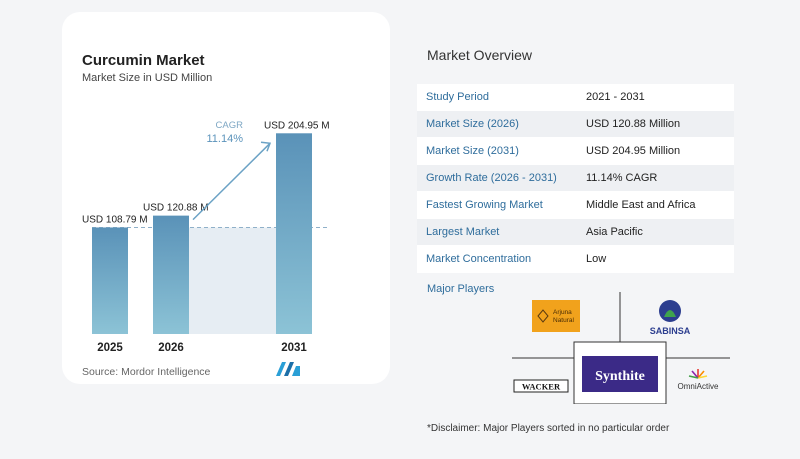 The image size is (800, 459). What do you see at coordinates (641, 205) in the screenshot?
I see `row-value: Middle East and Africa` at bounding box center [641, 205].